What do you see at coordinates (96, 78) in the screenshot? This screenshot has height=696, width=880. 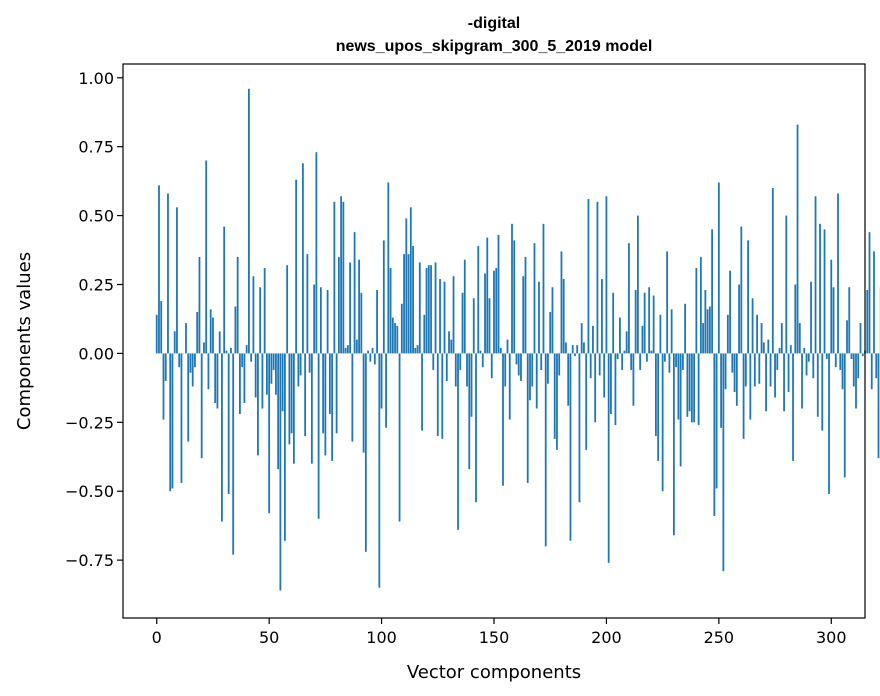 I see `y-tick-label-7: 1.00` at bounding box center [96, 78].